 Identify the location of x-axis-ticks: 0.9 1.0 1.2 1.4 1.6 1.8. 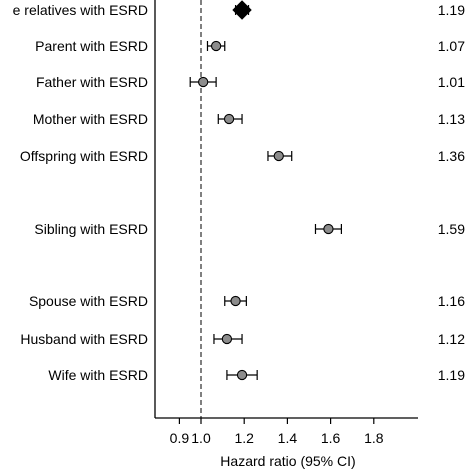
(277, 432).